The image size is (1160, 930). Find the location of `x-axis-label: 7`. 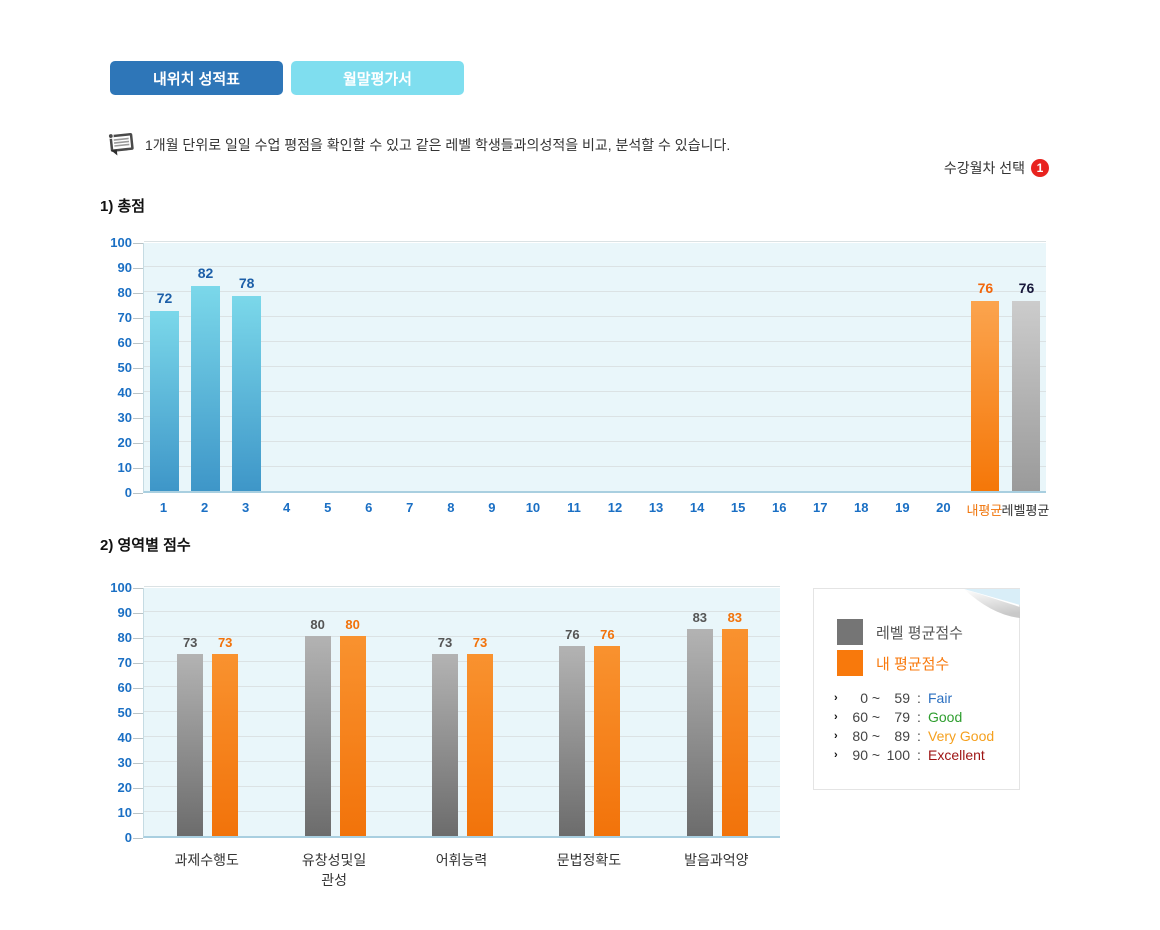

x-axis-label: 7 is located at coordinates (410, 507).